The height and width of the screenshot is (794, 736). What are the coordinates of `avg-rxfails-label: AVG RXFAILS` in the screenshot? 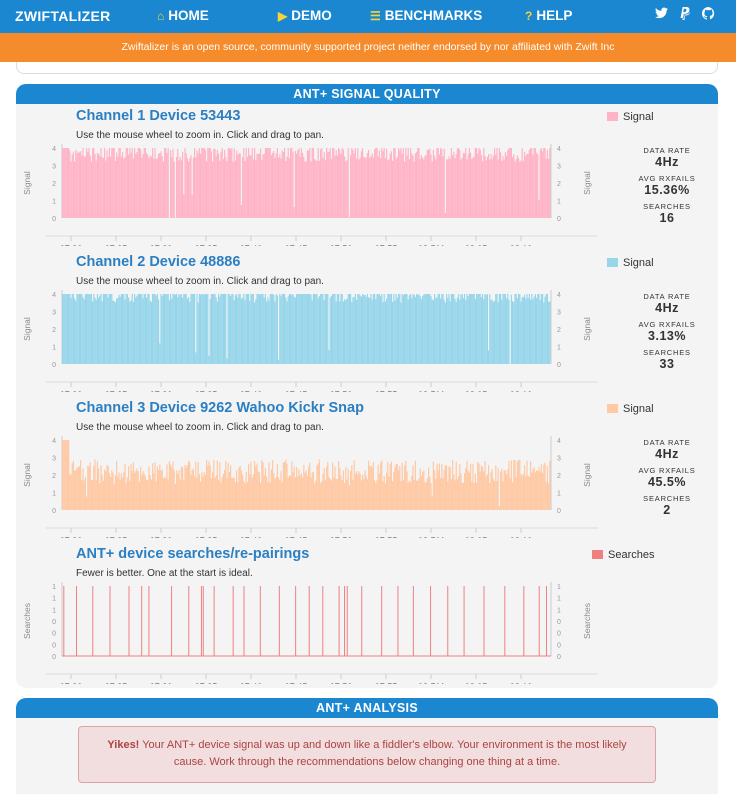 It's located at (667, 324).